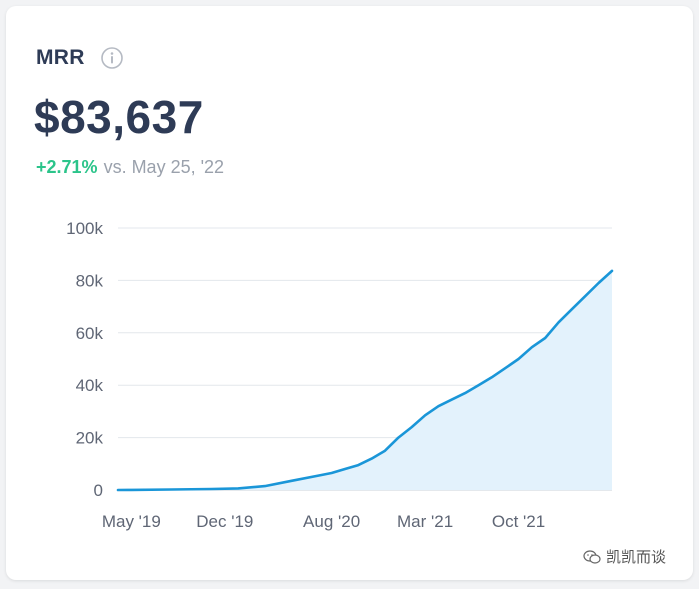  I want to click on delta-comparison-text: vs. May 25, '22, so click(164, 167).